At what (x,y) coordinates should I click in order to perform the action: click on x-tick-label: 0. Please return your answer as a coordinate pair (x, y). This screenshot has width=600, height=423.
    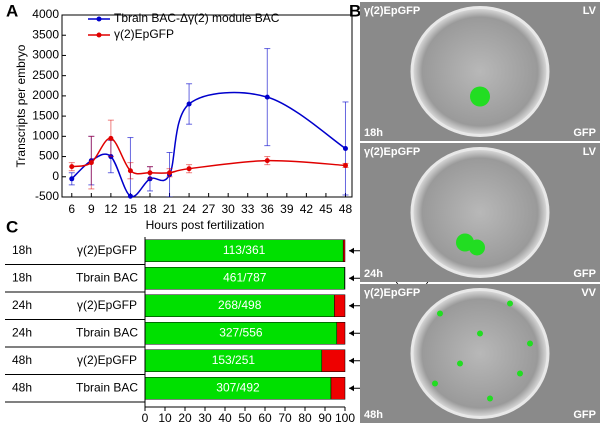
    Looking at the image, I should click on (145, 417).